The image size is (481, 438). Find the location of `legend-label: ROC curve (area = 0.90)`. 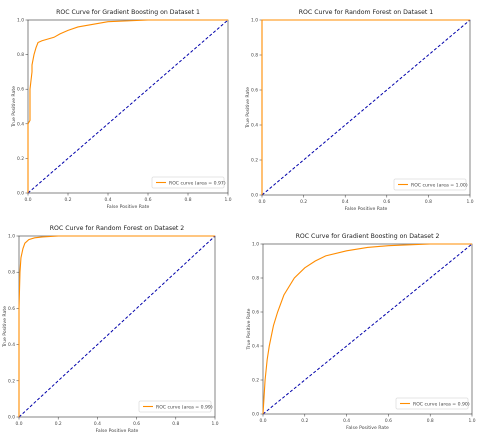

legend-label: ROC curve (area = 0.90) is located at coordinates (441, 404).